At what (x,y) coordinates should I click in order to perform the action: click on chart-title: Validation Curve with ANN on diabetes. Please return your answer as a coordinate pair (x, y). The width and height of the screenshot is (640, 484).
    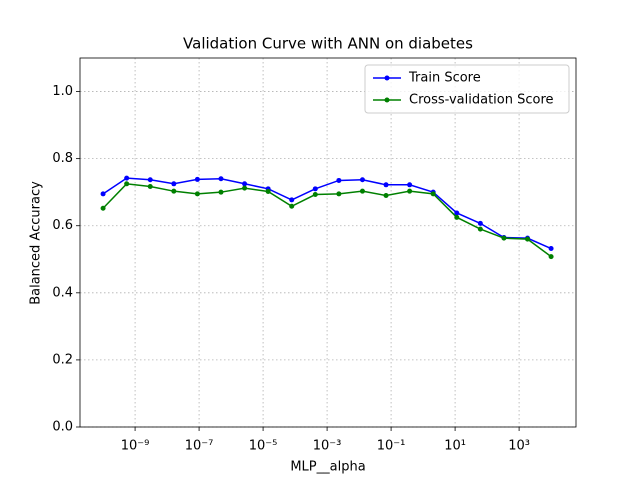
    Looking at the image, I should click on (328, 44).